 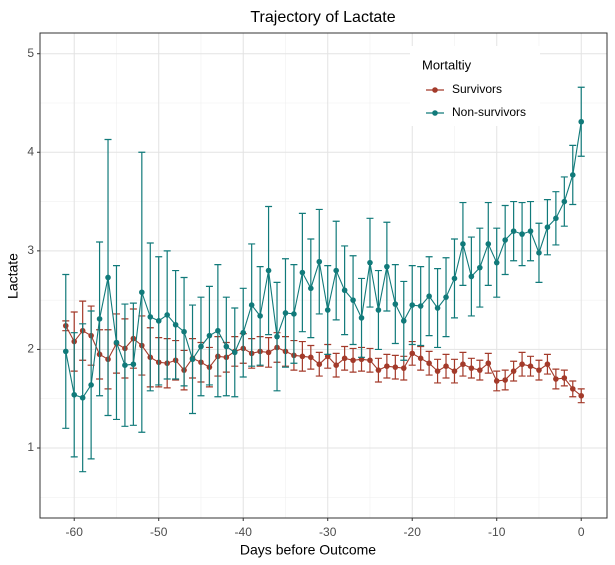 What do you see at coordinates (30, 349) in the screenshot?
I see `y-tick-label: 2` at bounding box center [30, 349].